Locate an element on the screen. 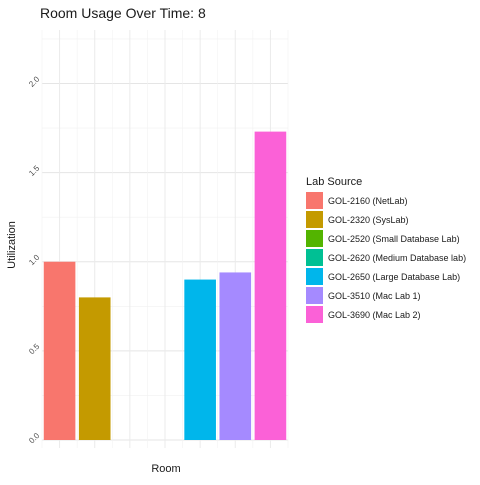 The image size is (480, 485). y-tick-label: 1.0 is located at coordinates (34, 259).